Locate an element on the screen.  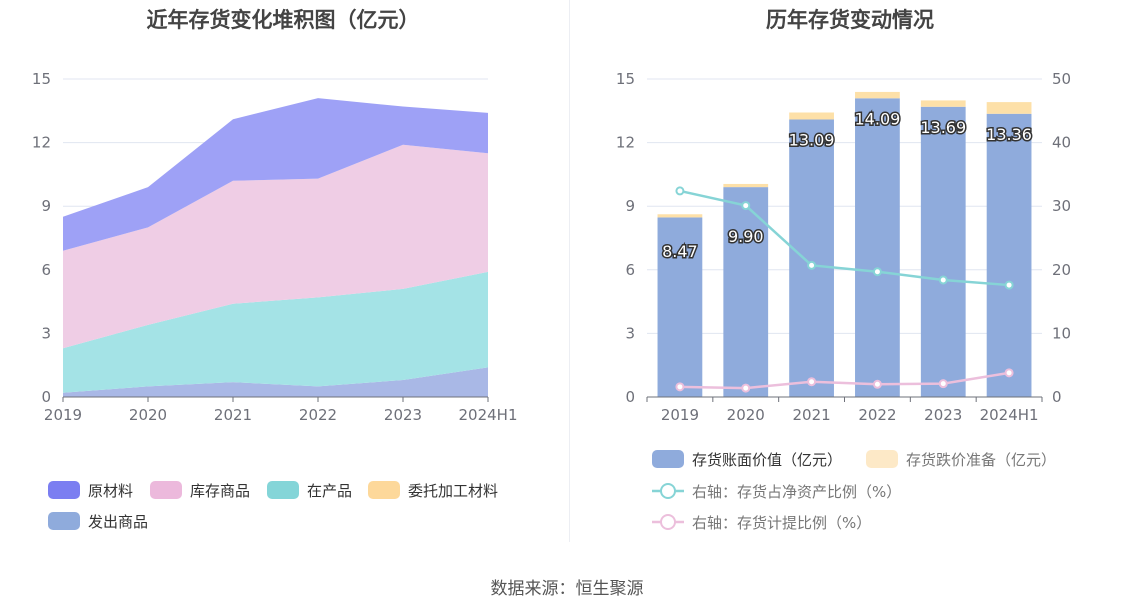
area-y-tick-label: 0 is located at coordinates (46, 397).